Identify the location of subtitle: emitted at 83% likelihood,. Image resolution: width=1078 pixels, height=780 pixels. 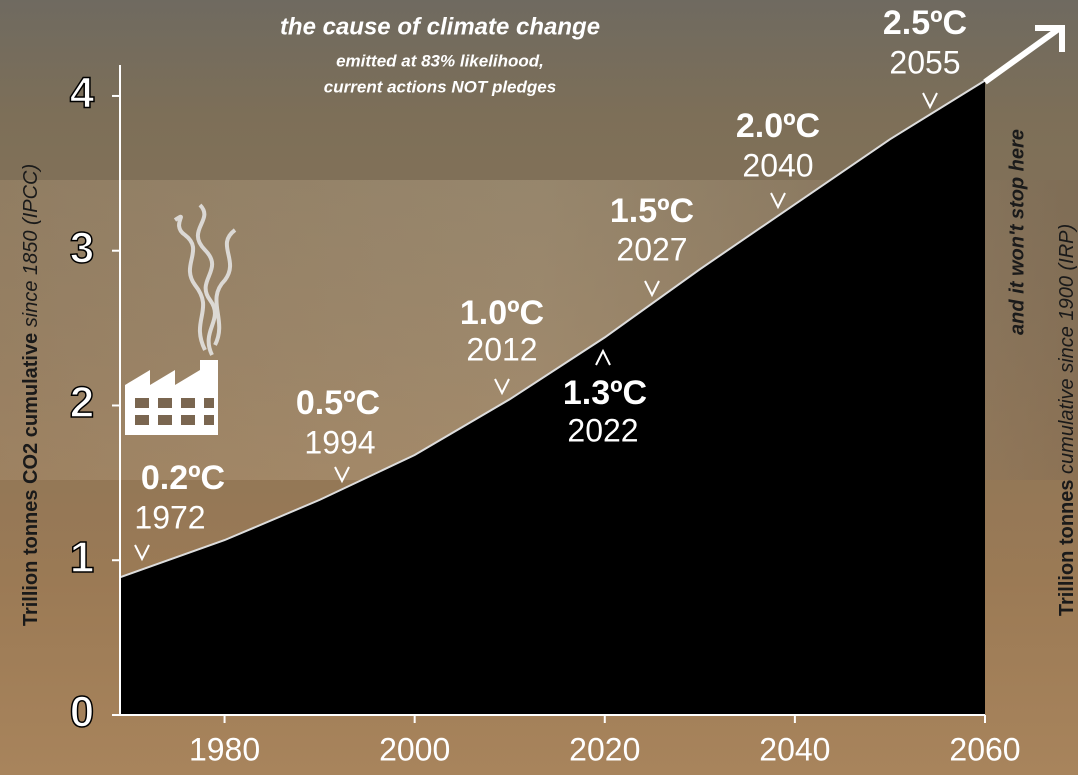
(440, 60).